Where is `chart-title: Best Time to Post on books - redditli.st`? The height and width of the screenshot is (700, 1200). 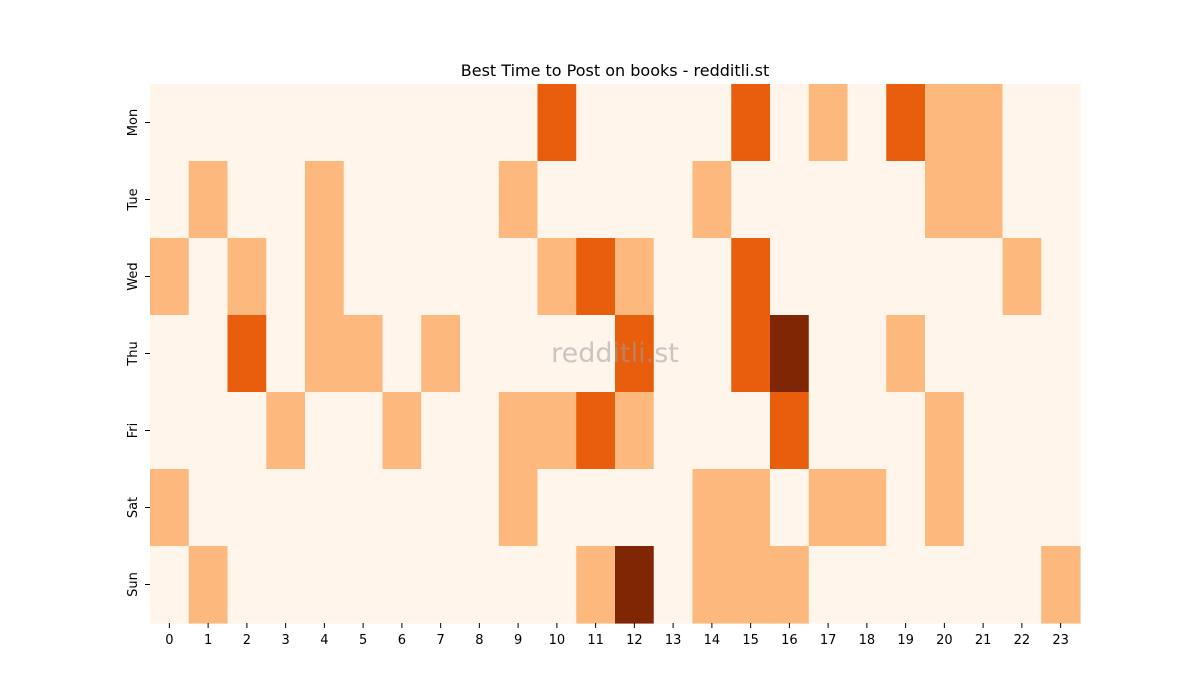 chart-title: Best Time to Post on books - redditli.st is located at coordinates (615, 70).